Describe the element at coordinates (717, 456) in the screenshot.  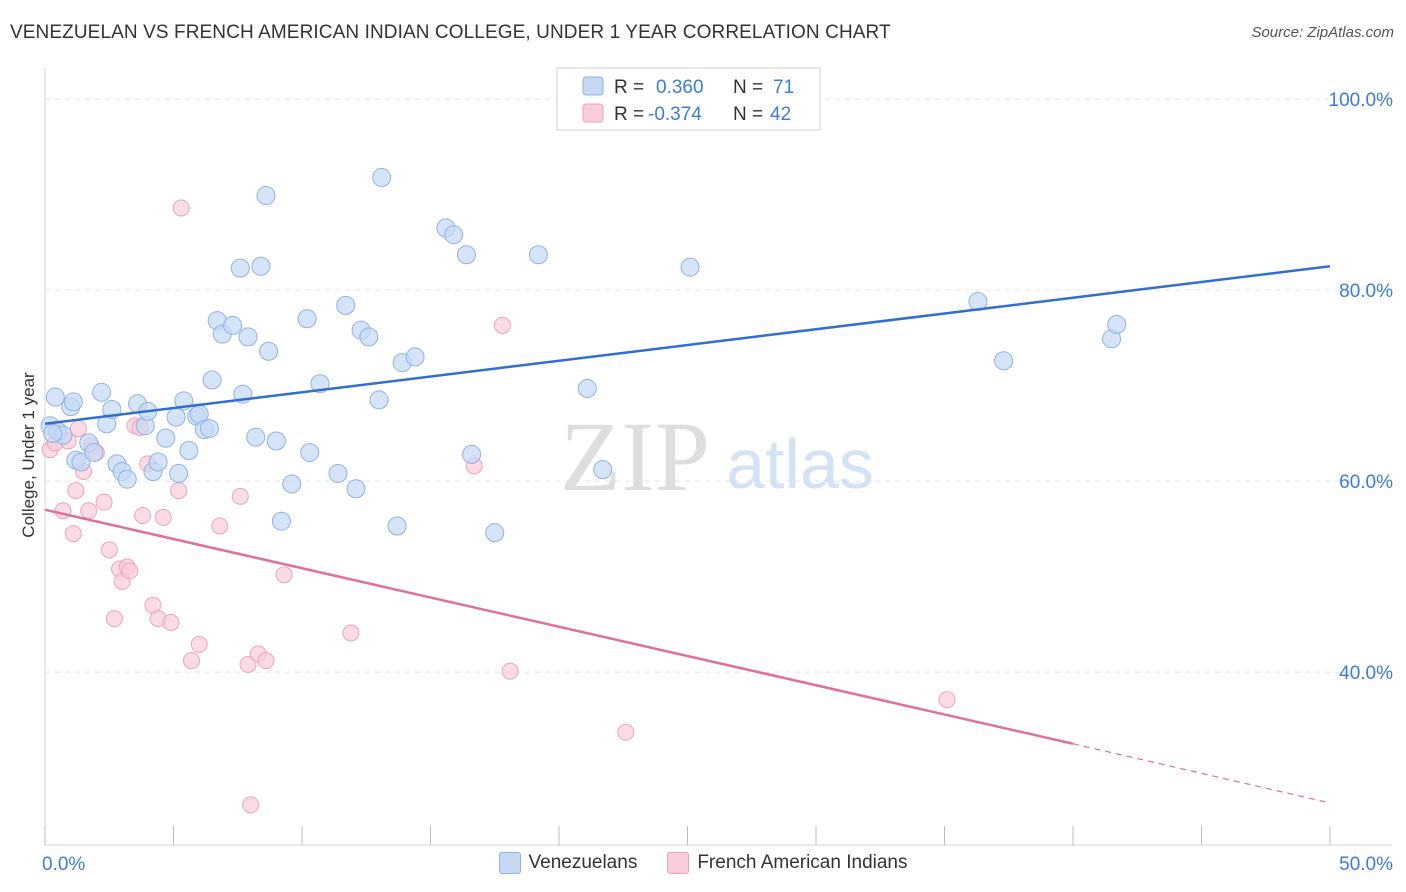
I see `watermark: ZIP atlas` at that location.